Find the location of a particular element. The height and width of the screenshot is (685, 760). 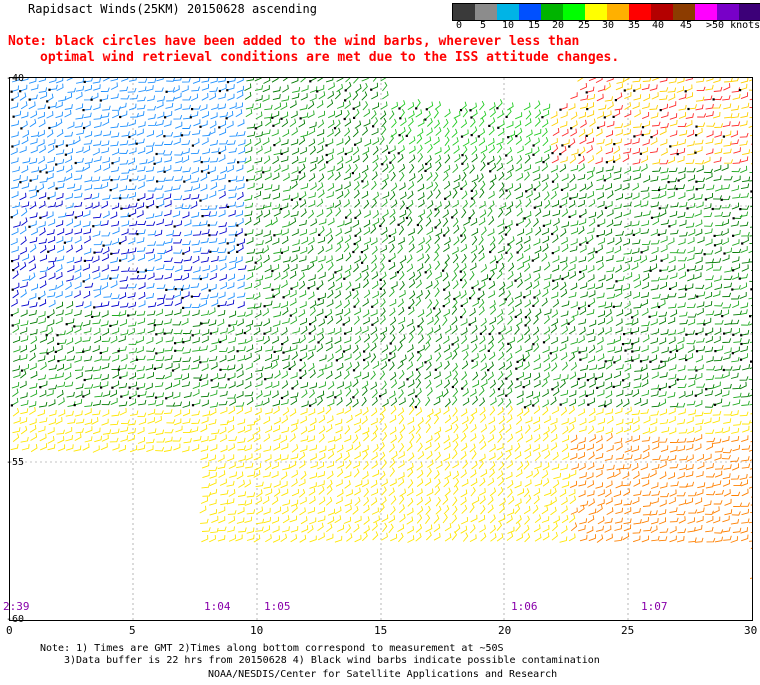

x-tick-label: 20 is located at coordinates (505, 630).